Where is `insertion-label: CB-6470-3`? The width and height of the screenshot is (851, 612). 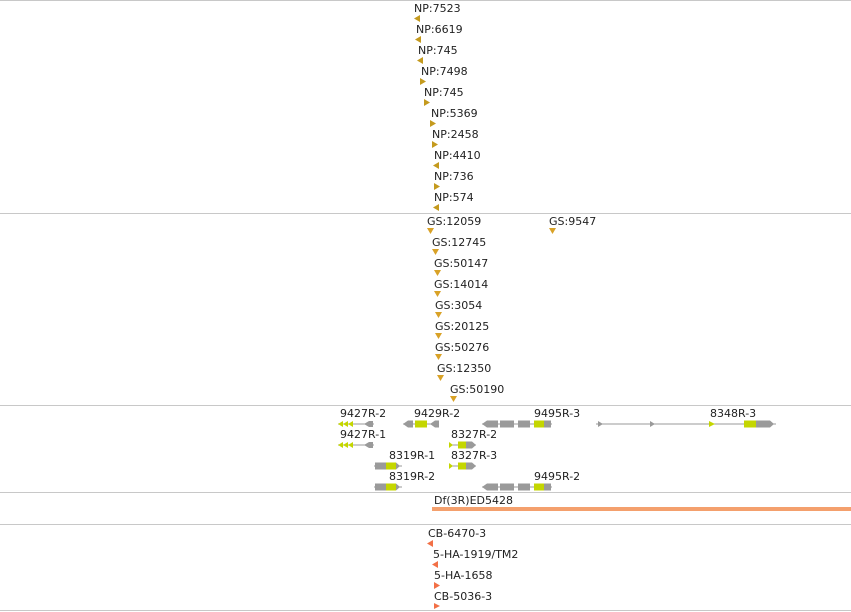 insertion-label: CB-6470-3 is located at coordinates (457, 533).